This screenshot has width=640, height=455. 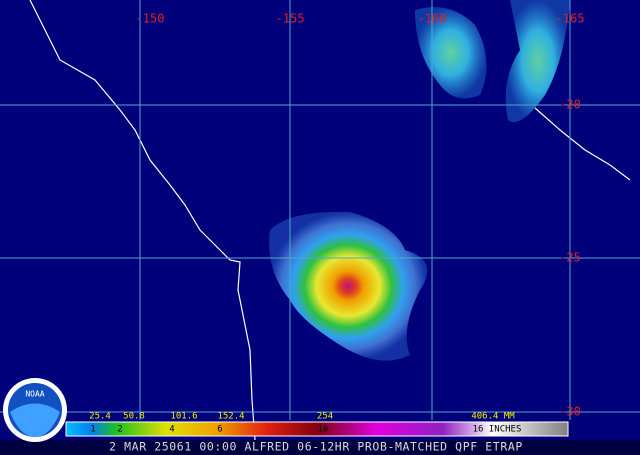 What do you see at coordinates (323, 430) in the screenshot?
I see `inch-label: 10` at bounding box center [323, 430].